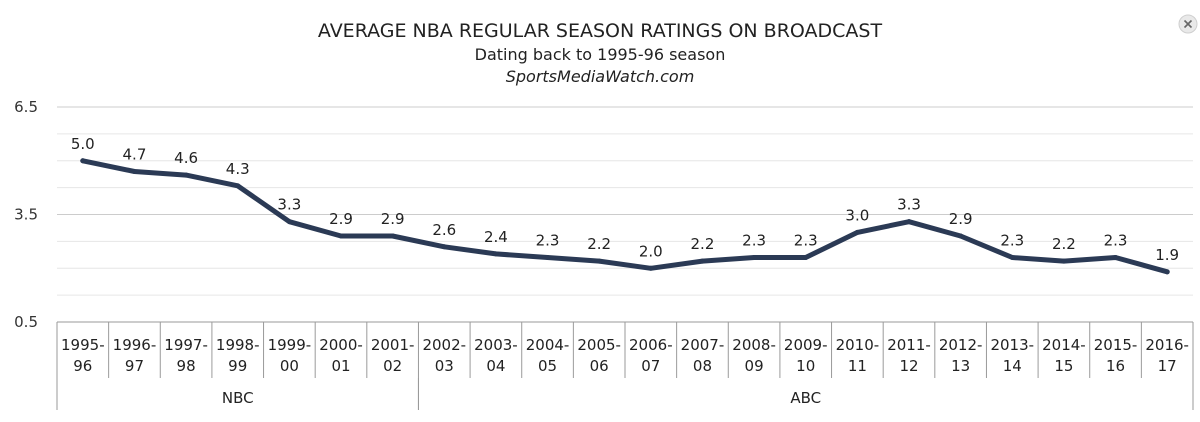 This screenshot has width=1200, height=422. I want to click on x-tick-label: 1998-99, so click(238, 355).